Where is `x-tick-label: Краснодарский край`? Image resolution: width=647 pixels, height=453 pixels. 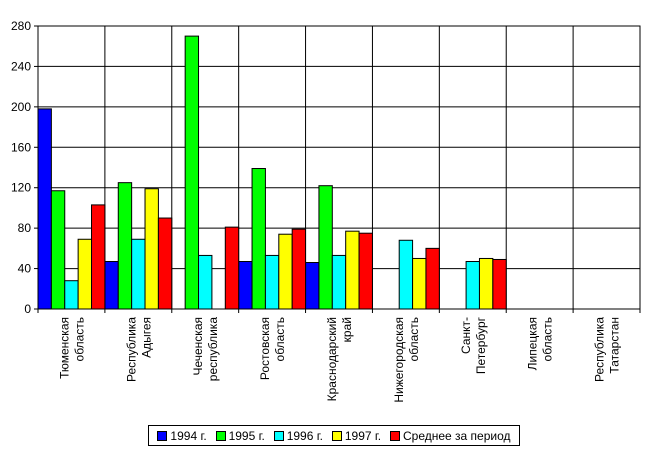
x-tick-label: Краснодарский край is located at coordinates (339, 359).